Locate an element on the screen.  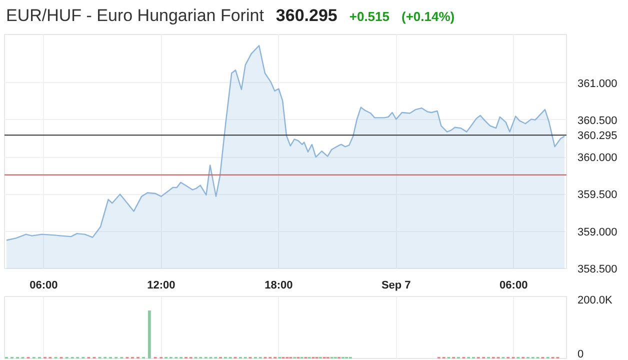
y-tick-label: 359.000 is located at coordinates (598, 232).